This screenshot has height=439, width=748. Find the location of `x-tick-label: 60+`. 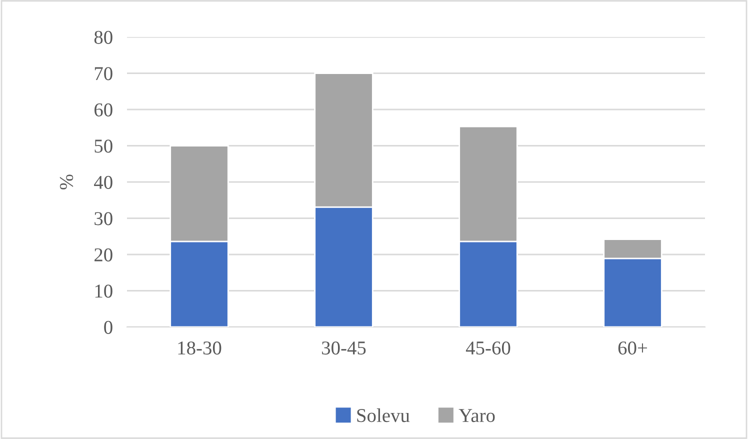

x-tick-label: 60+ is located at coordinates (633, 348).